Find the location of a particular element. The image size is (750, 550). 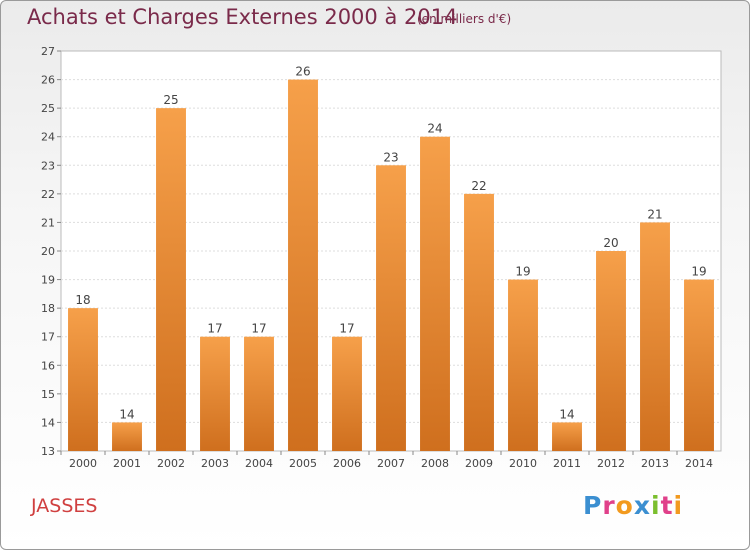

y-axis: 13 14 15 16 17 18 19 20 21 22 23 24 25 26 27 is located at coordinates (51, 251).